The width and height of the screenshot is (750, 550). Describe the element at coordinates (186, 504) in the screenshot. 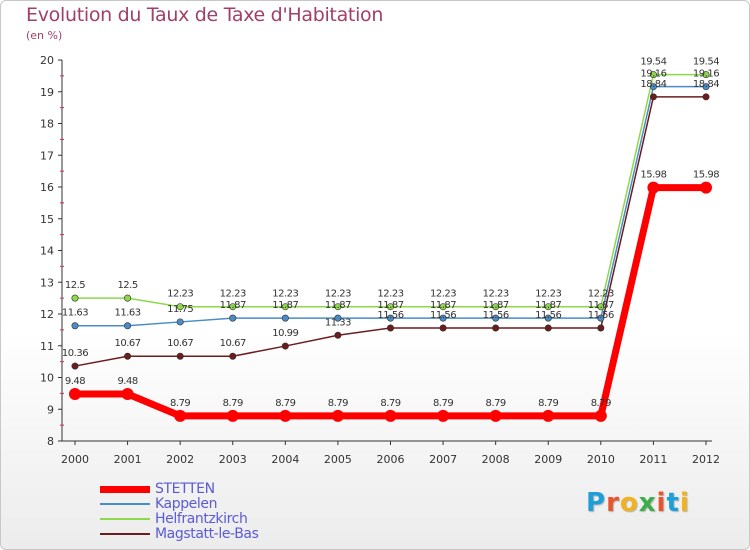

I see `legend-label: Kappelen` at that location.